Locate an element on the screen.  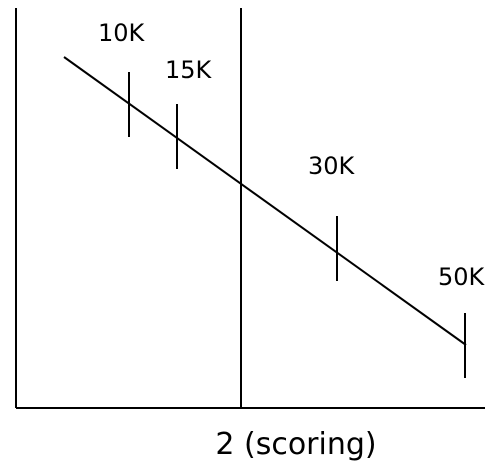
tick-label-50k: 50K is located at coordinates (461, 277).